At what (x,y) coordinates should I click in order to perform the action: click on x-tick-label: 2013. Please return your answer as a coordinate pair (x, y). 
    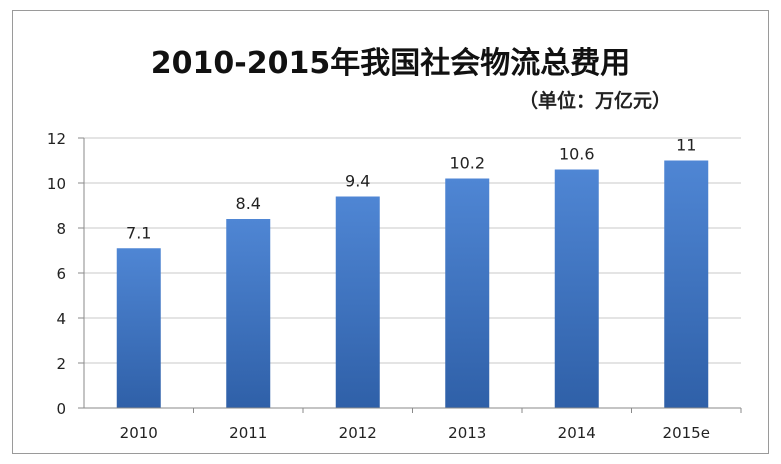
    Looking at the image, I should click on (467, 433).